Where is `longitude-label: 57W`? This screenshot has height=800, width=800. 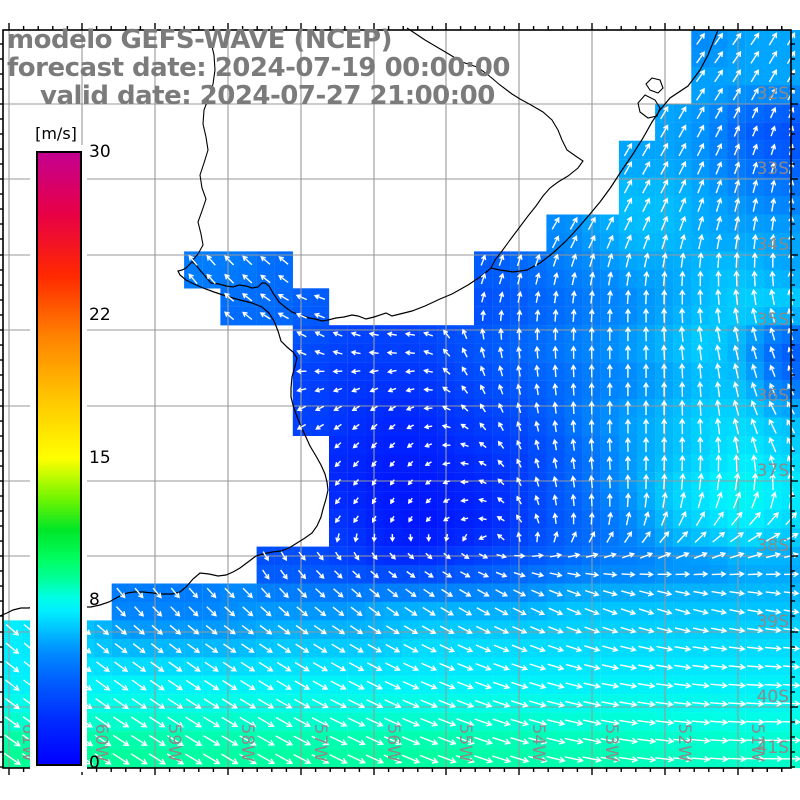 longitude-label: 57W is located at coordinates (320, 743).